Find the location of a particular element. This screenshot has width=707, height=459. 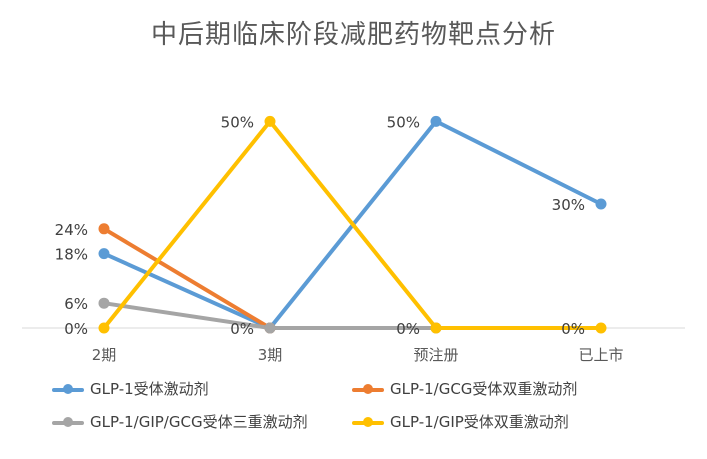

chart-title: 中后期临床阶段减肥药物靶点分析 is located at coordinates (353, 35).